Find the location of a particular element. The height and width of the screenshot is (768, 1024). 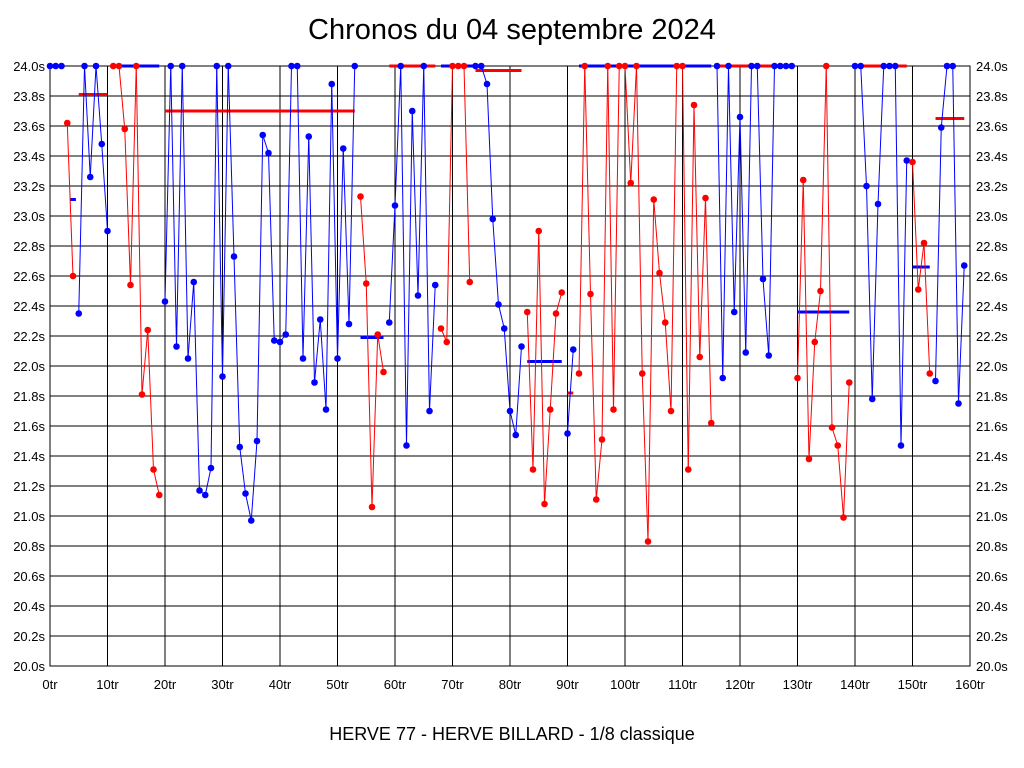

y-tick-label-left: 23.6s is located at coordinates (29, 126).